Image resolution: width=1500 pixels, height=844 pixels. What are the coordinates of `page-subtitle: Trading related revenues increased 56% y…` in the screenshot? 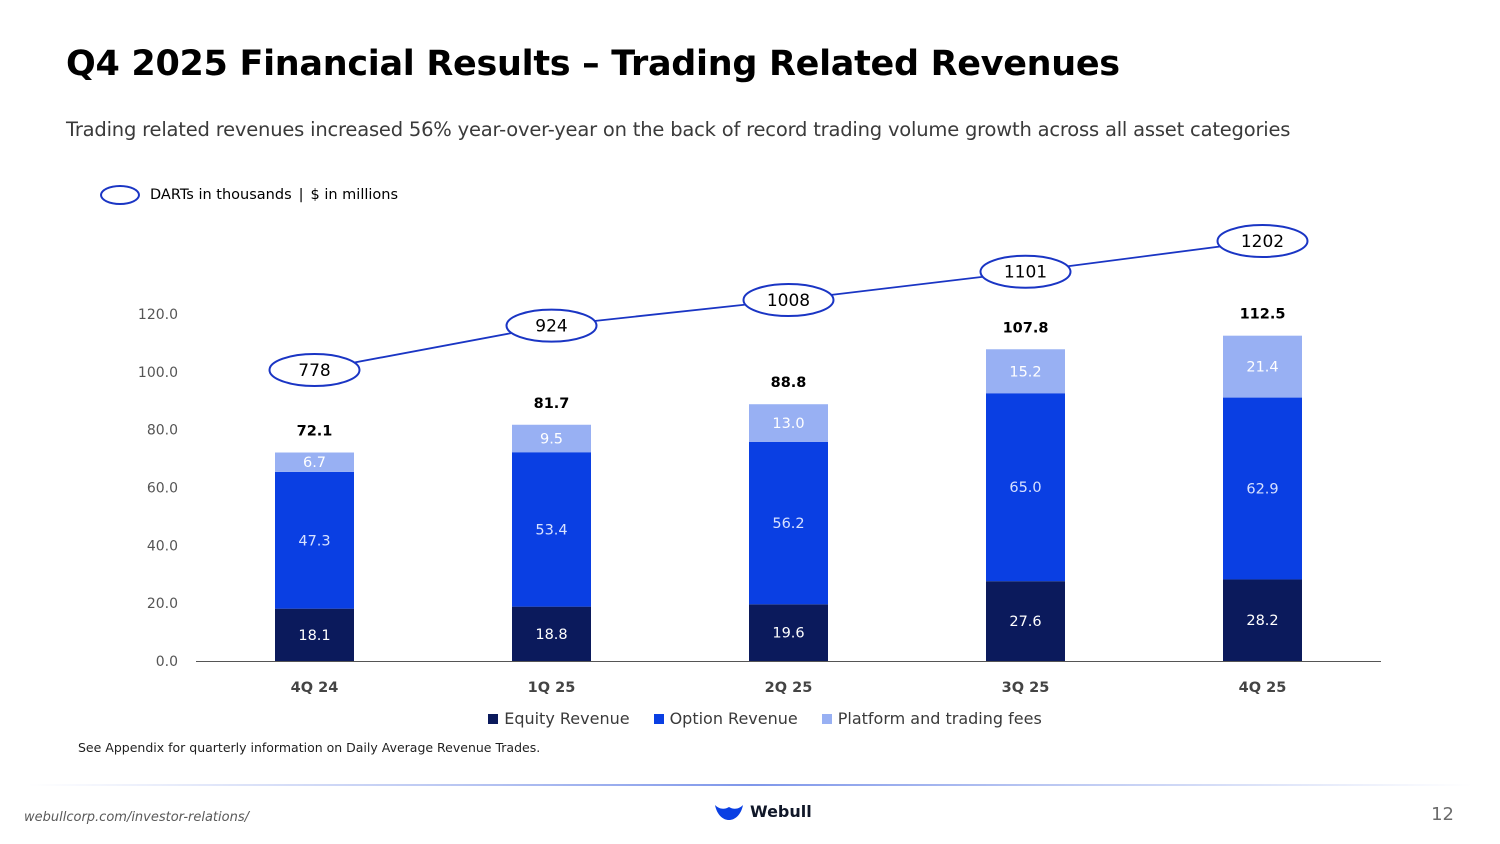 It's located at (678, 129).